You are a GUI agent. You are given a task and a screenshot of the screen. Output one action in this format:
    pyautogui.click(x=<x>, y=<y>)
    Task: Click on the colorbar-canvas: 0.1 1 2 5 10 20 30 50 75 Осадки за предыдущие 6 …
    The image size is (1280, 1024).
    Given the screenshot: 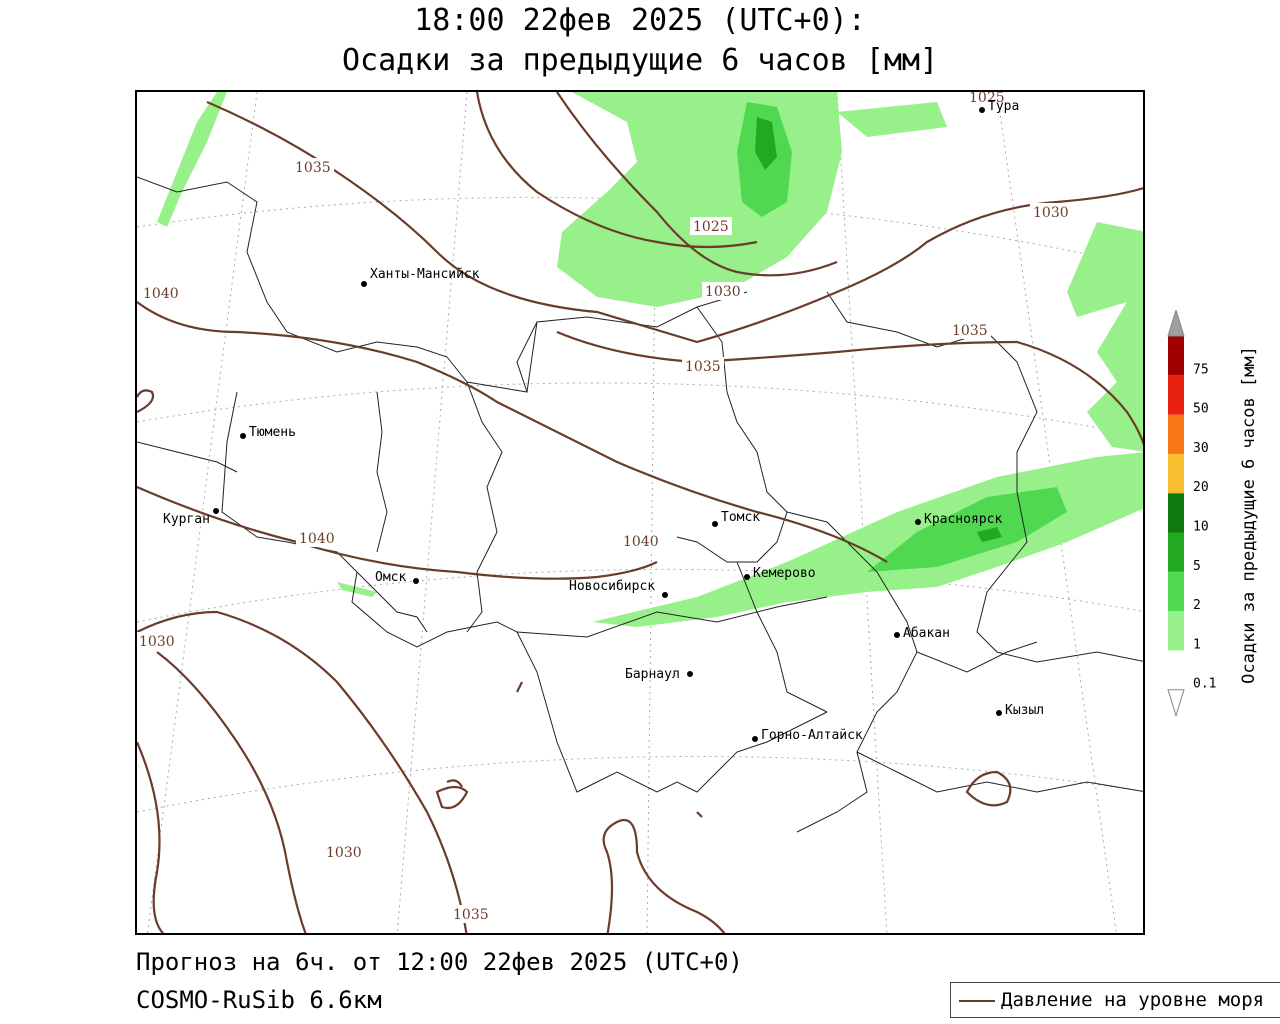 What is the action you would take?
    pyautogui.click(x=1213, y=513)
    